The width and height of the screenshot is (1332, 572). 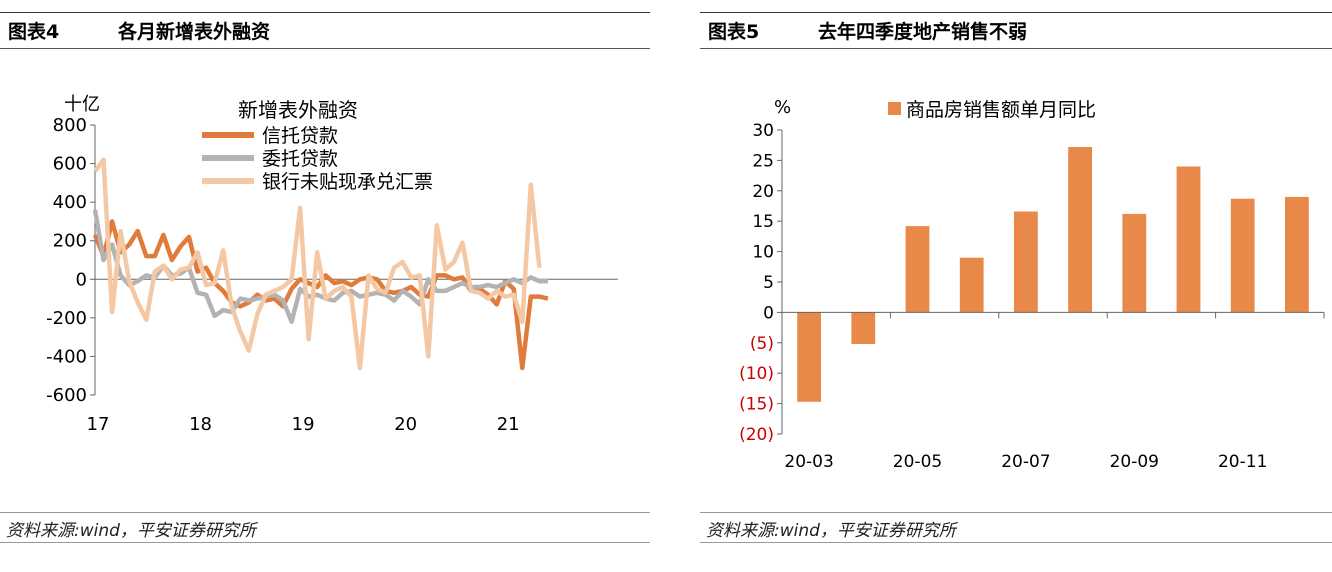 I want to click on y-tick-label: (5), so click(x=762, y=344).